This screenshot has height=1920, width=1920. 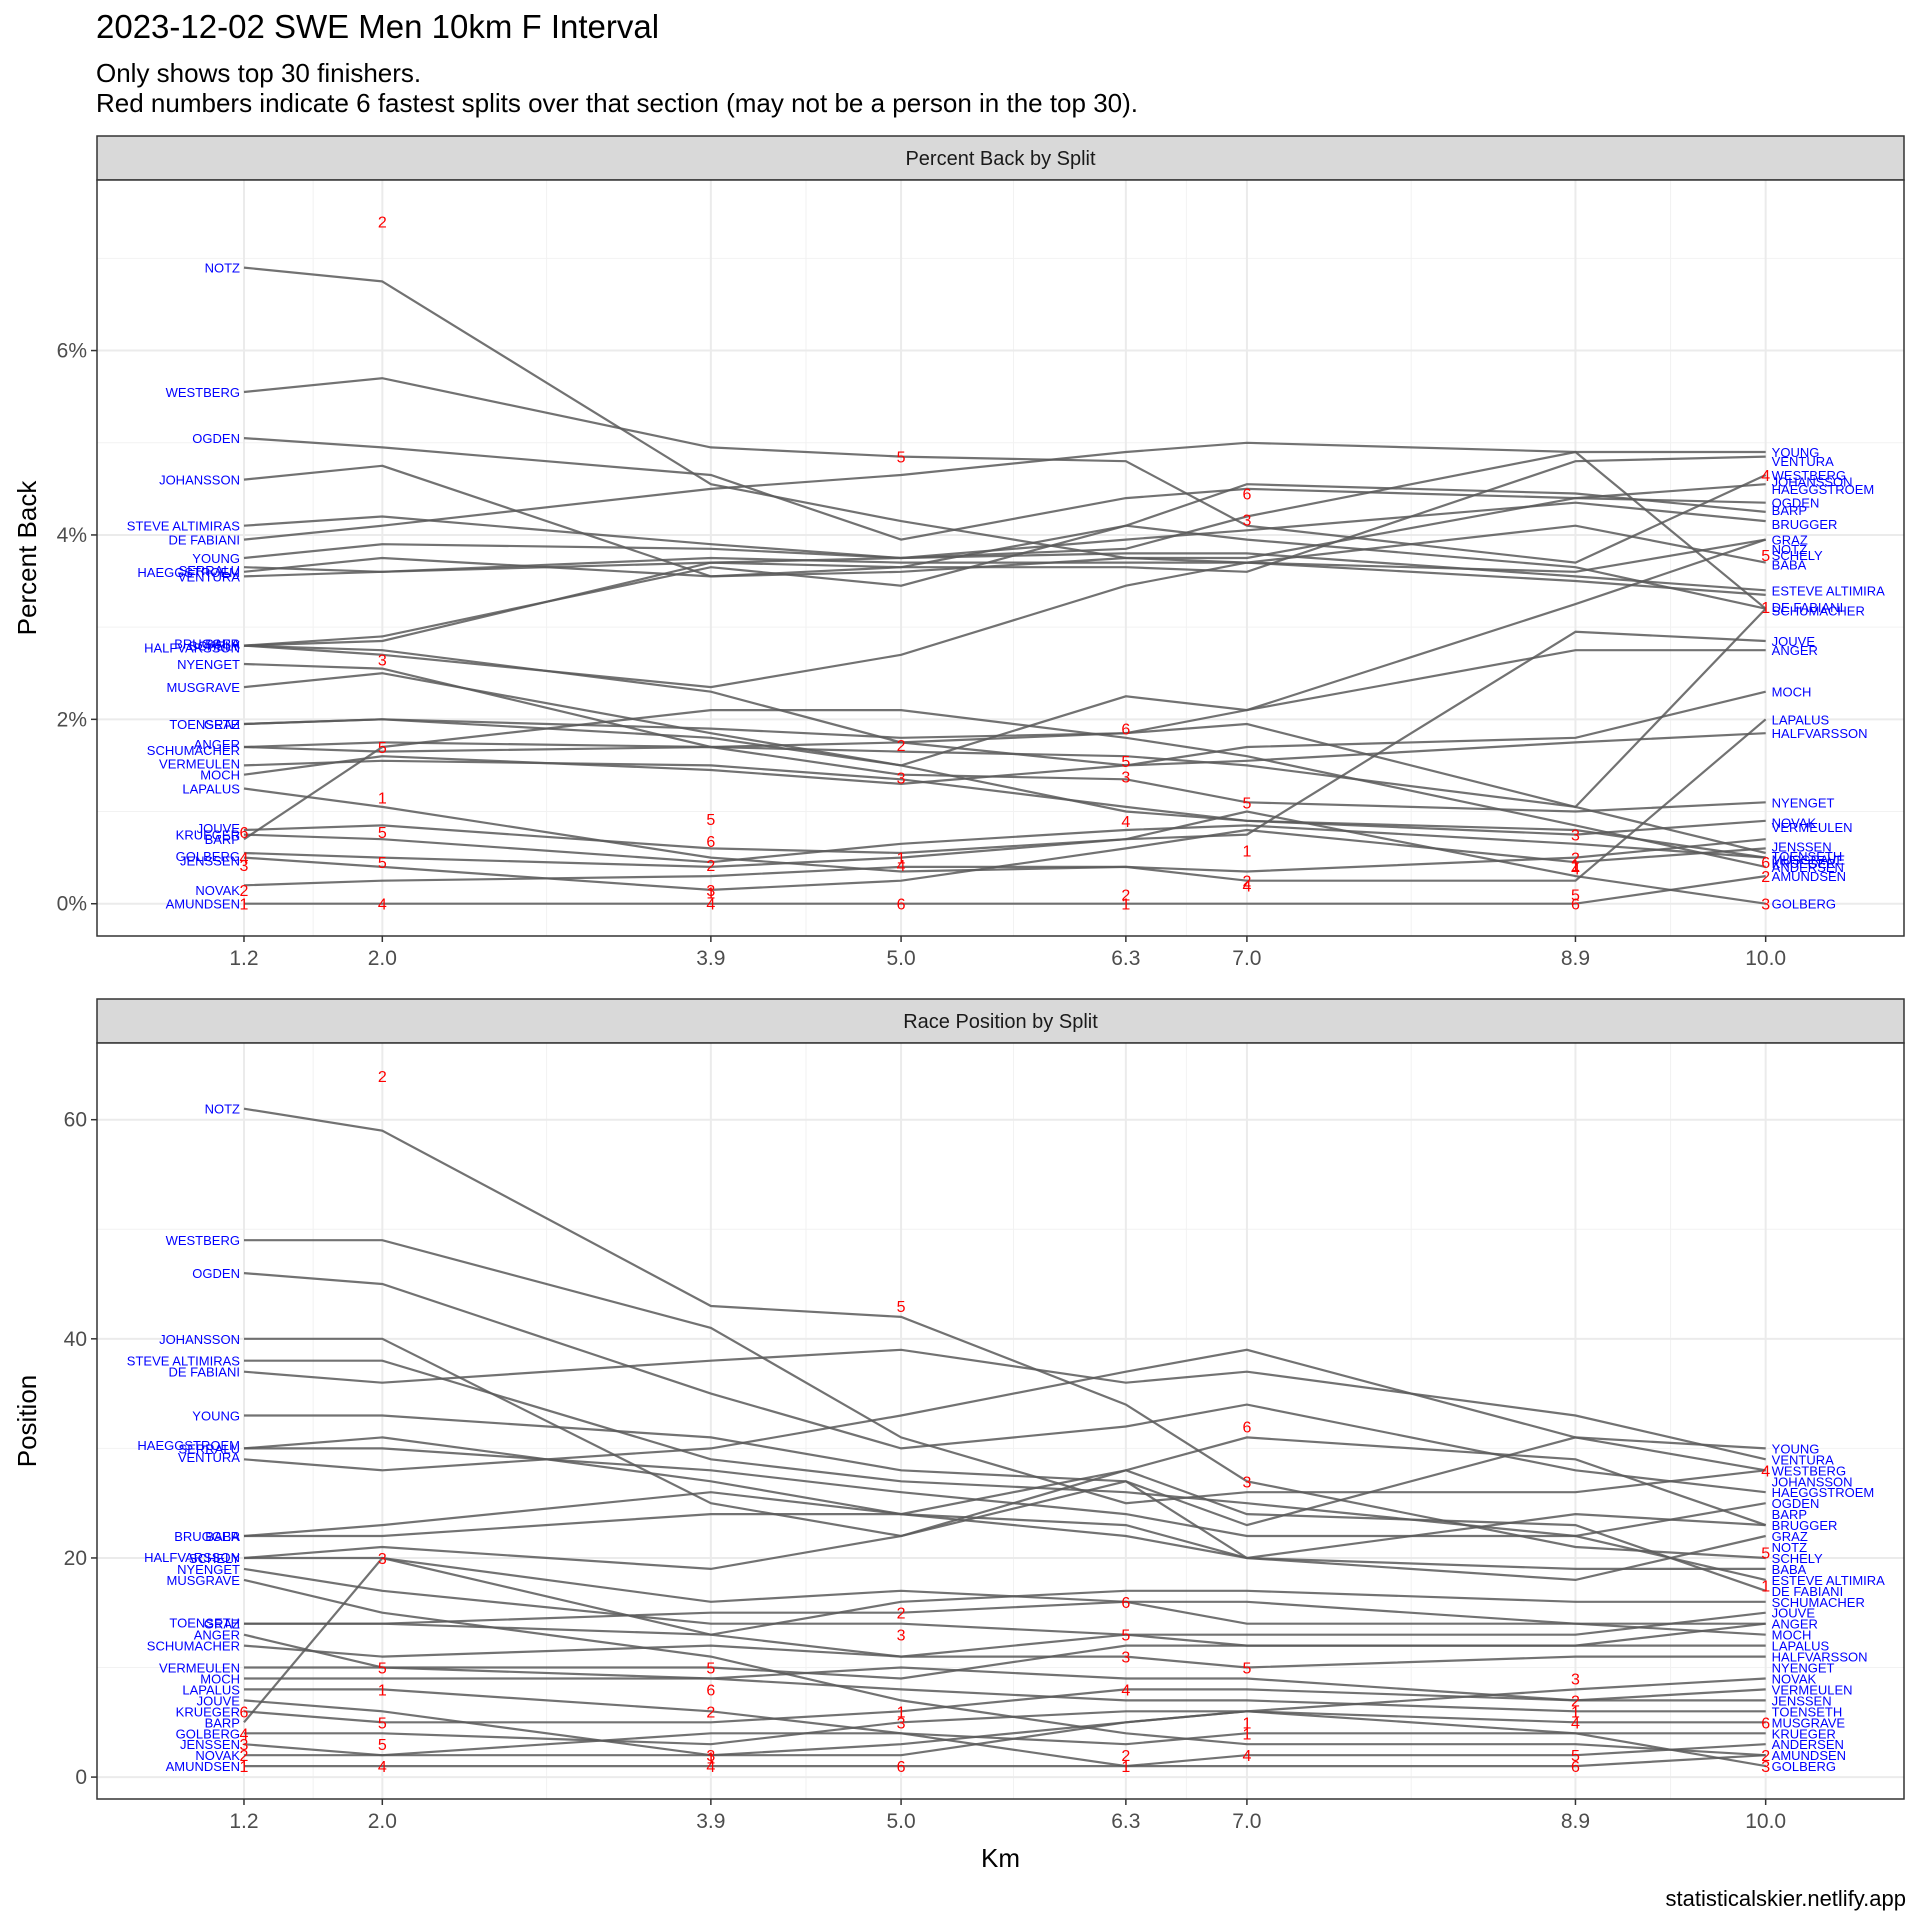 I want to click on series-line-amundsen, so click(x=1005, y=890).